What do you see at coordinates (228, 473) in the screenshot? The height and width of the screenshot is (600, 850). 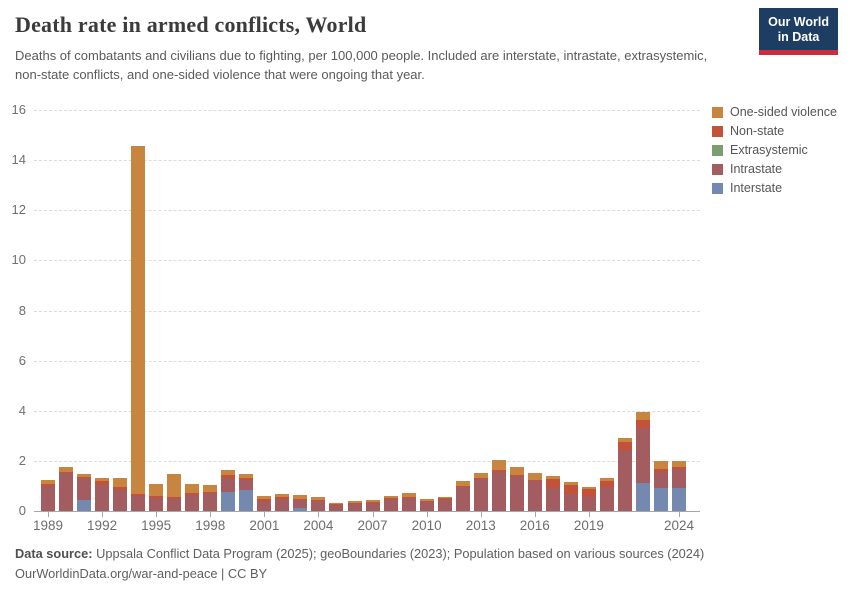 I see `bar-1999-one-sided-violence` at bounding box center [228, 473].